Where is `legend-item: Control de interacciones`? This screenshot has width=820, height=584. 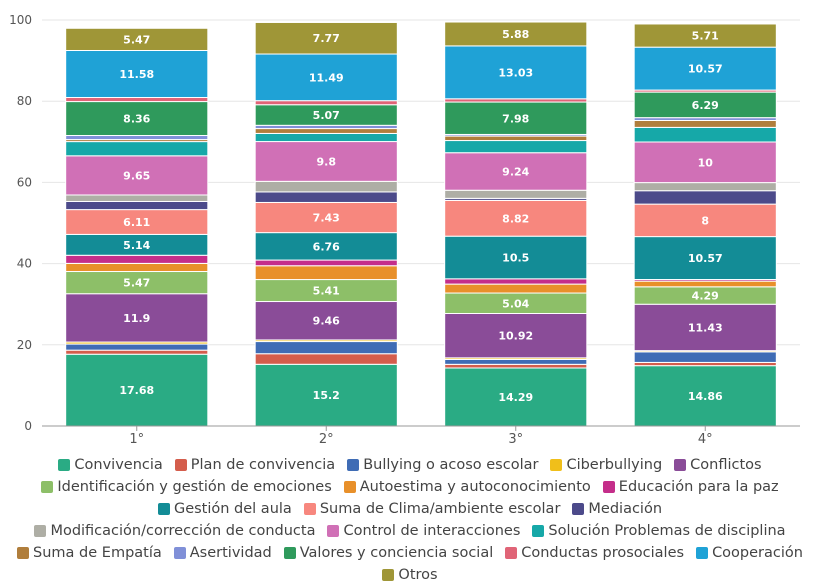
legend-item: Control de interacciones is located at coordinates (423, 530).